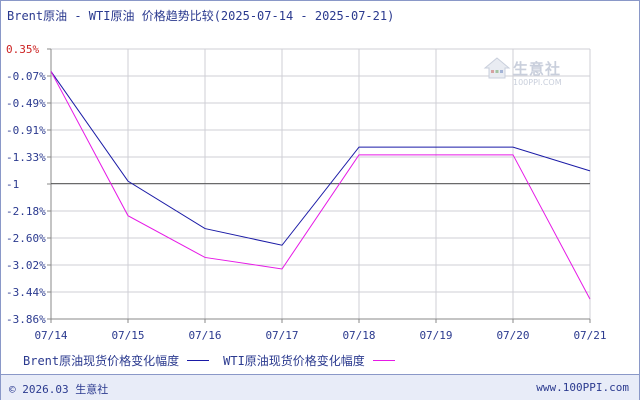  I want to click on footer-copyright: © 2026.03 生意社, so click(59, 389).